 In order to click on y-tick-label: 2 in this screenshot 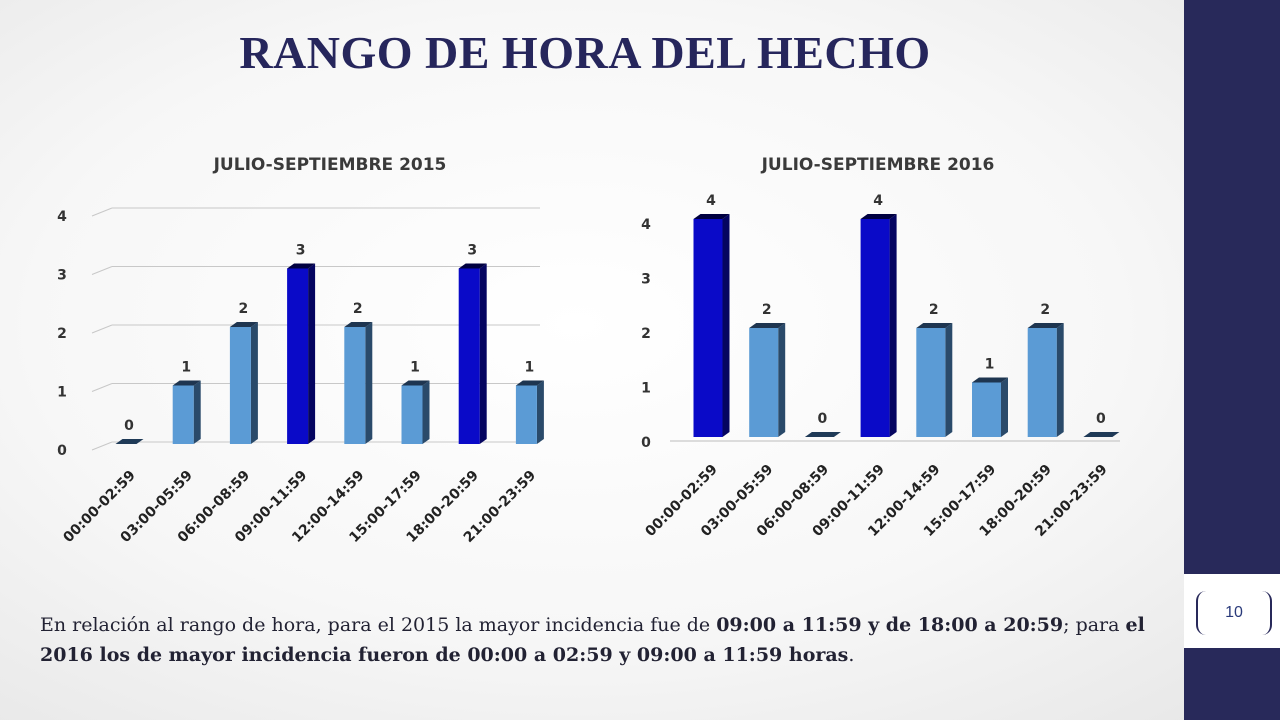, I will do `click(646, 334)`.